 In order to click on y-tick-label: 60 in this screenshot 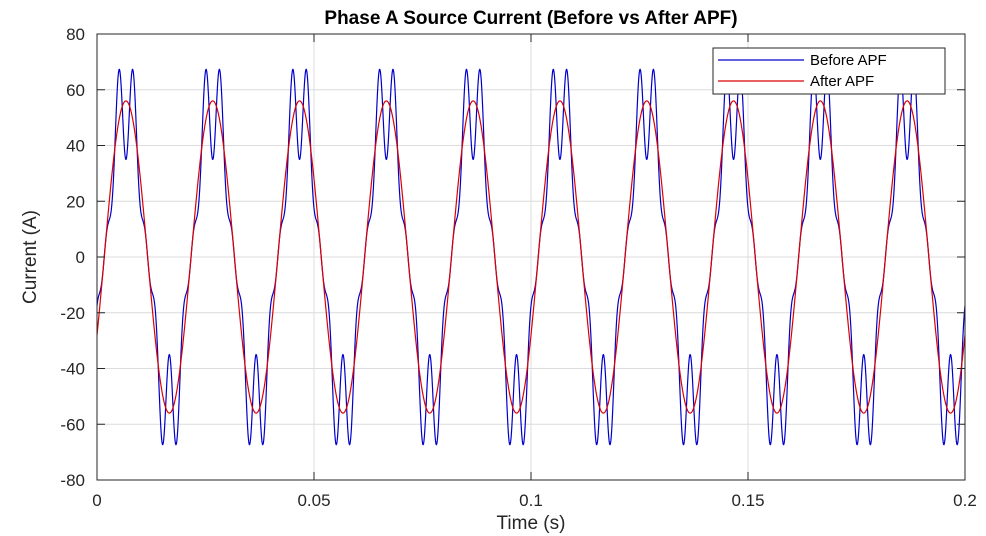, I will do `click(75, 90)`.